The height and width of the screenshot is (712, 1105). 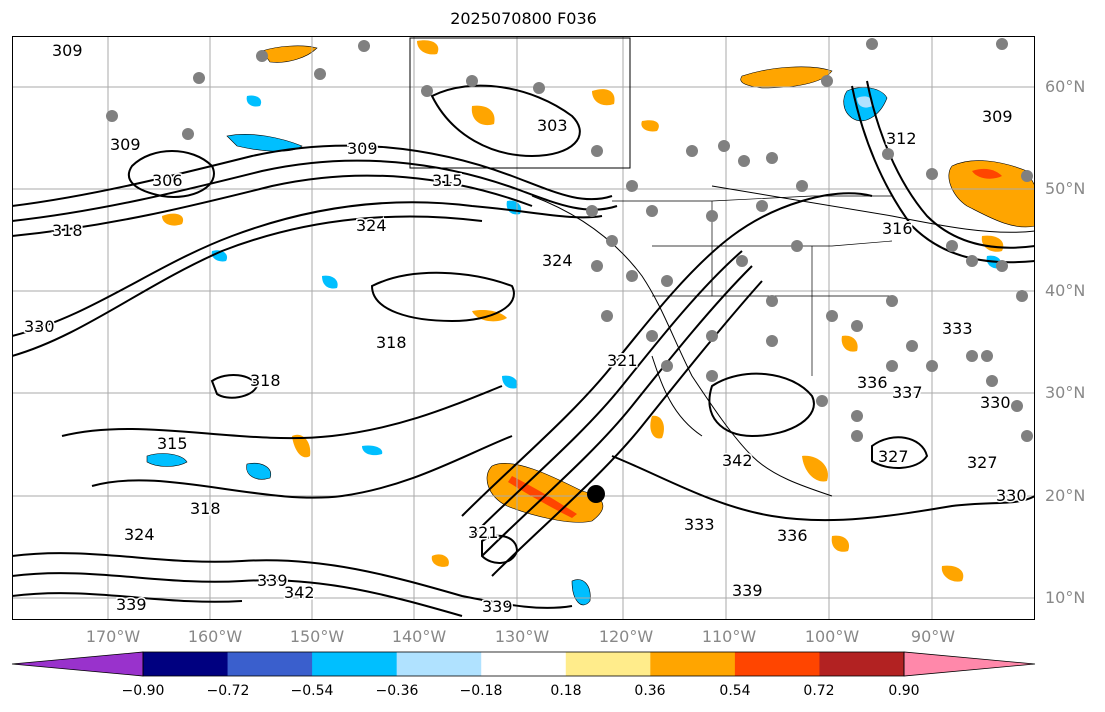 I want to click on colorbar, so click(x=523, y=664).